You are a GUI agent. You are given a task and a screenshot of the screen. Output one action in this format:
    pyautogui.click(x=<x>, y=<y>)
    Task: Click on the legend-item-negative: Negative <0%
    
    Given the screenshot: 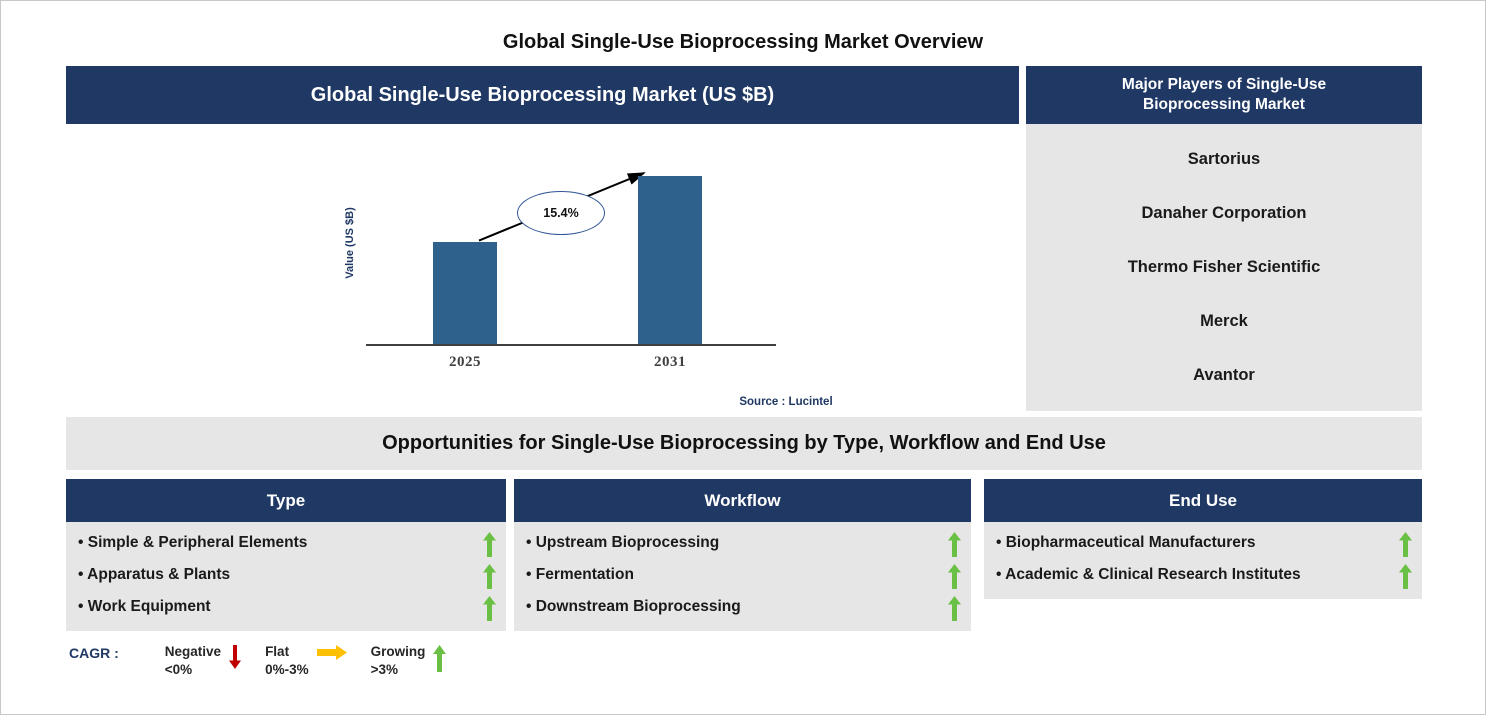 What is the action you would take?
    pyautogui.click(x=203, y=661)
    